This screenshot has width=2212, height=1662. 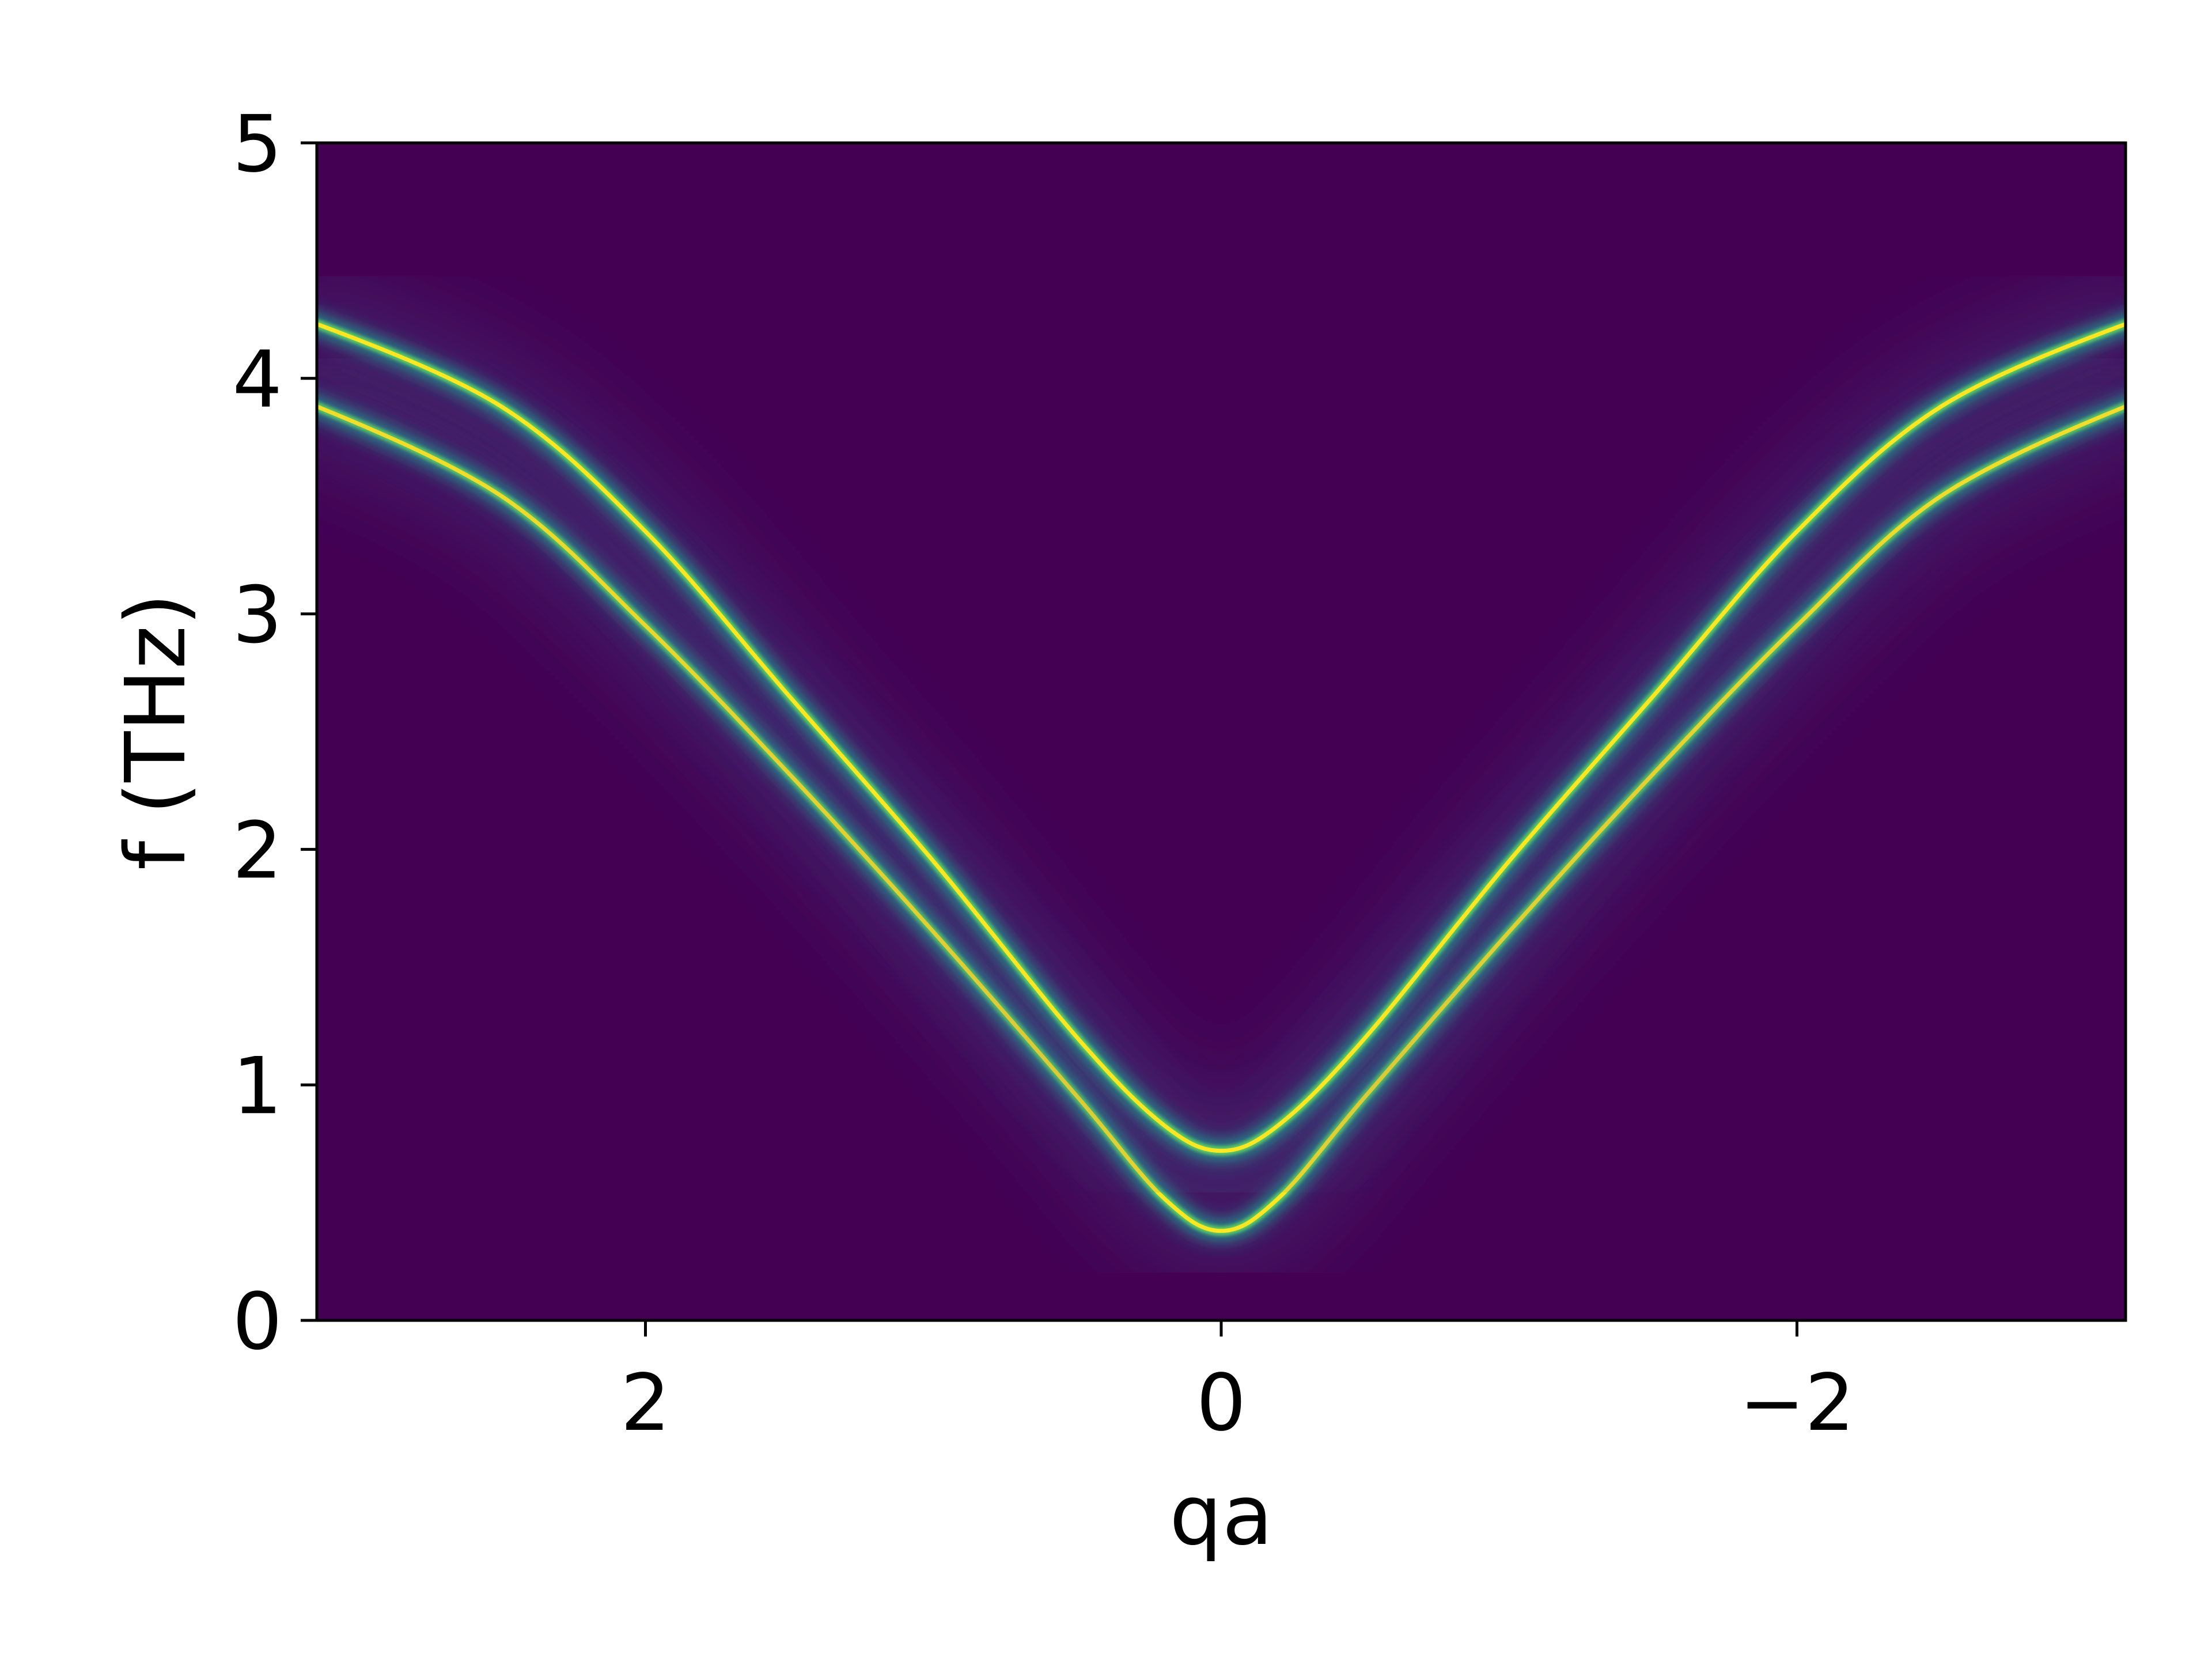 What do you see at coordinates (155, 731) in the screenshot?
I see `y-axis-label: f (THz)` at bounding box center [155, 731].